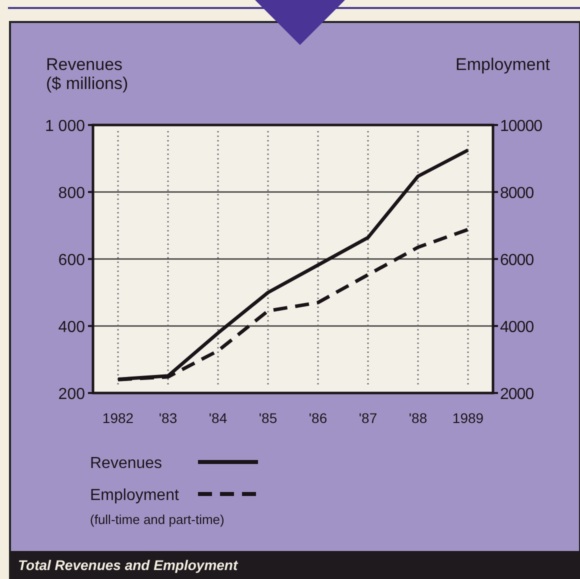  I want to click on y-tick-label: 1 000, so click(65, 126).